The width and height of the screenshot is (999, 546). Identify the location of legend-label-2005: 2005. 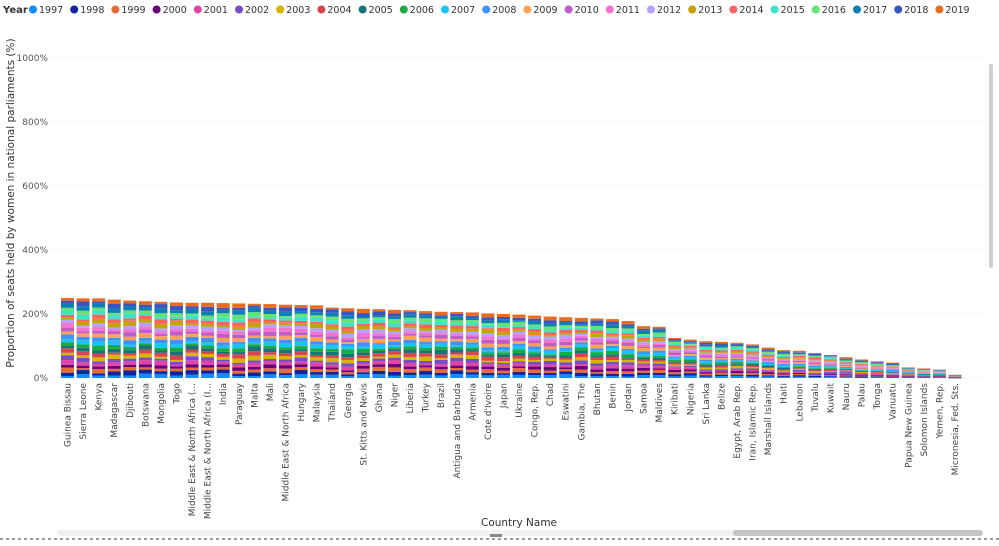
(381, 10).